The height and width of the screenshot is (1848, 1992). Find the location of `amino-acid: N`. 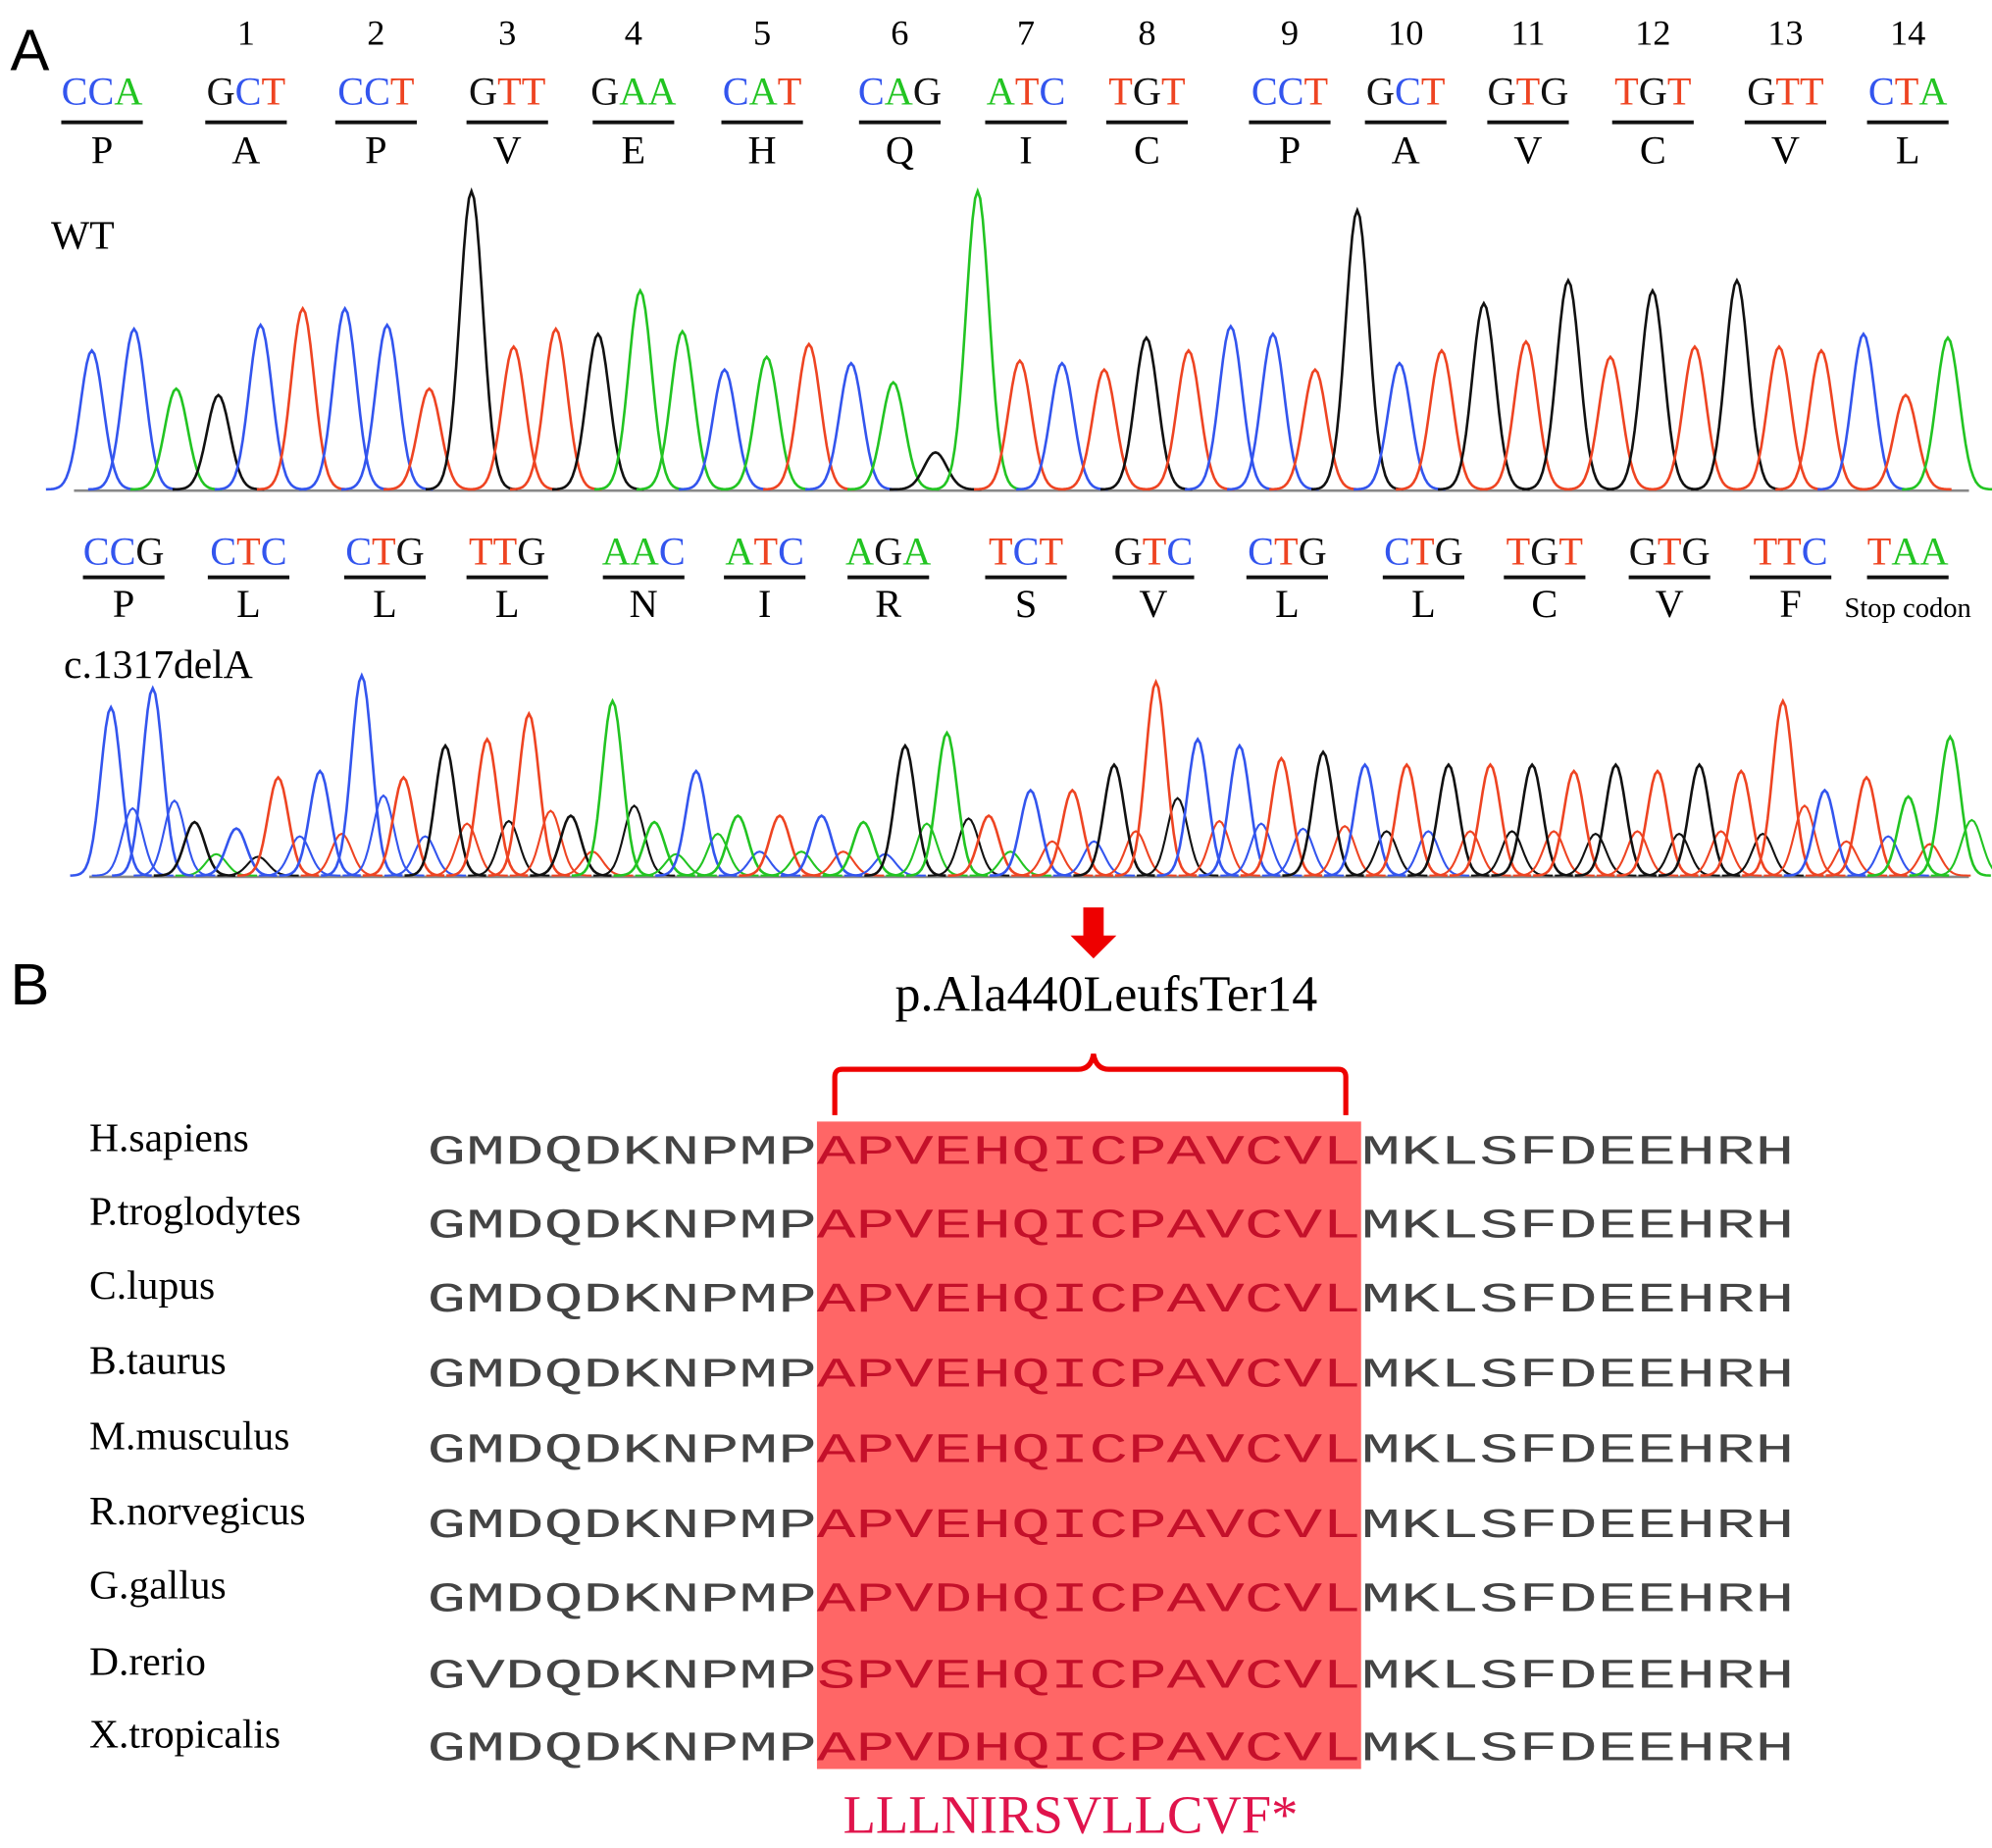

amino-acid: N is located at coordinates (644, 604).